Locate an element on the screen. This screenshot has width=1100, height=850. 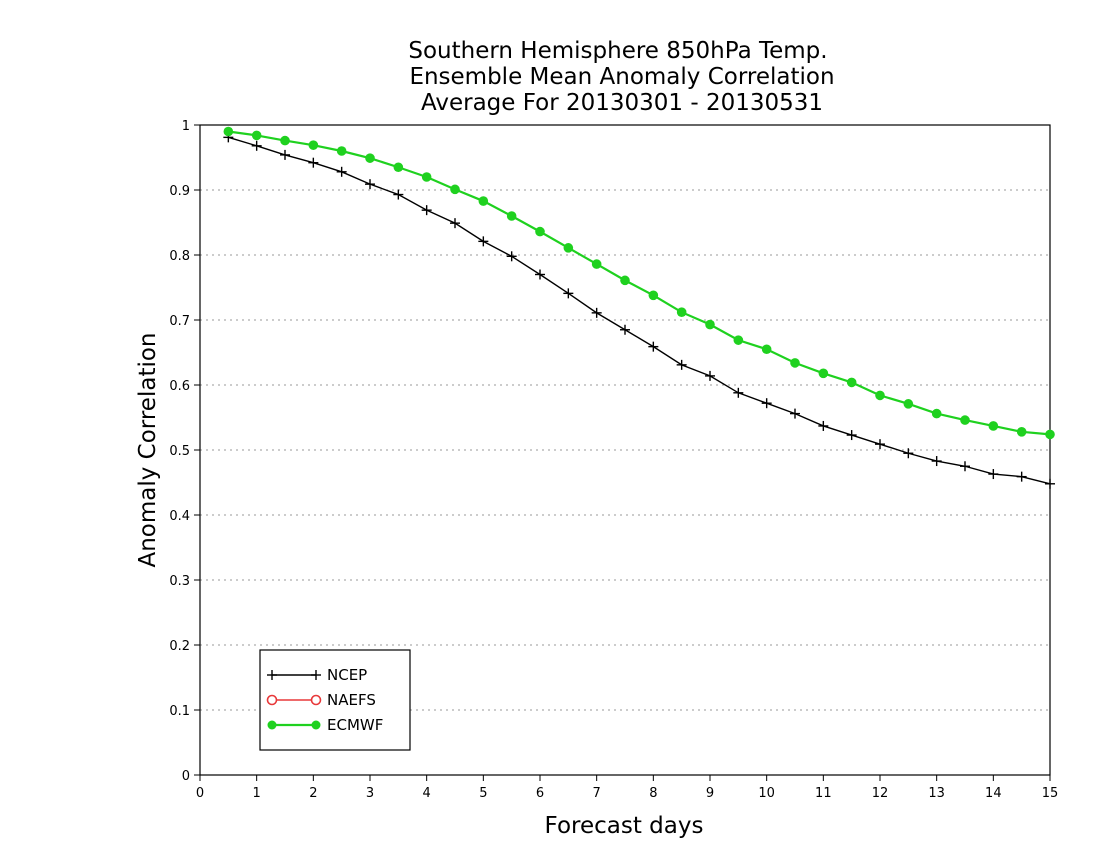
x-tick-label: 6 is located at coordinates (540, 793).